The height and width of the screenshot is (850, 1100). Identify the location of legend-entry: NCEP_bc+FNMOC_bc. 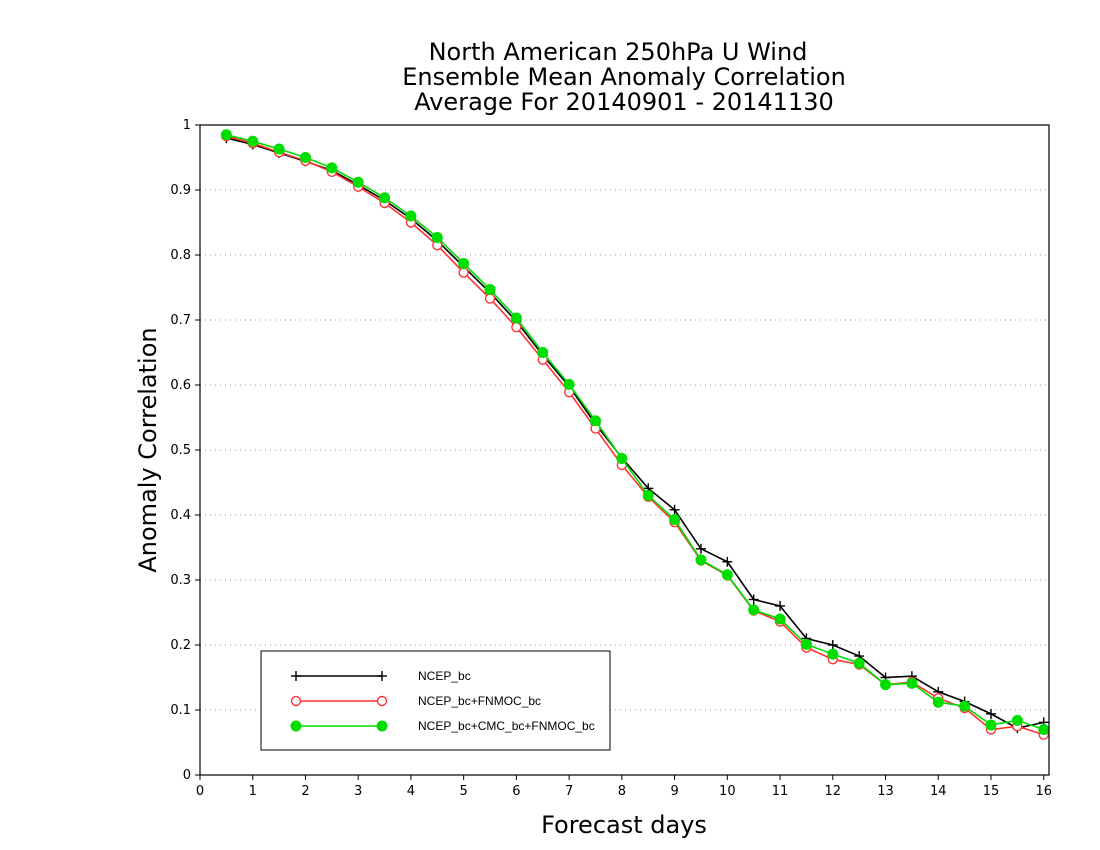
(415, 701).